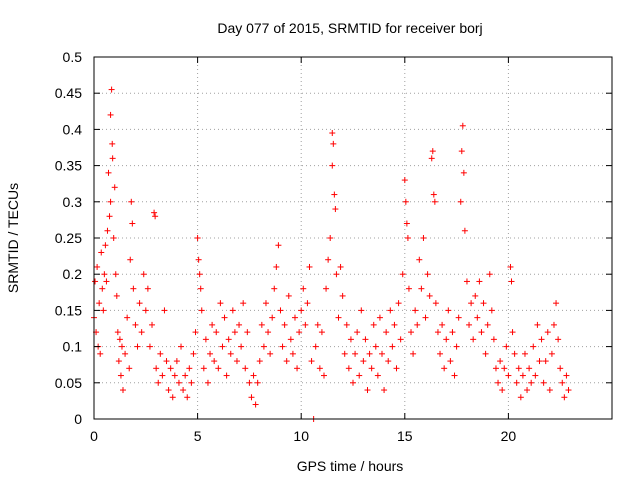 The image size is (640, 480). Describe the element at coordinates (73, 347) in the screenshot. I see `y-tick-label: 0.1` at that location.